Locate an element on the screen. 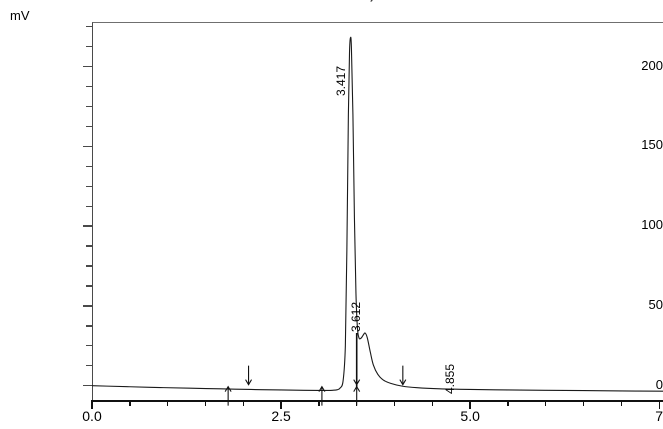 Image resolution: width=663 pixels, height=429 pixels. peak-retention-label: 4.855 is located at coordinates (450, 378).